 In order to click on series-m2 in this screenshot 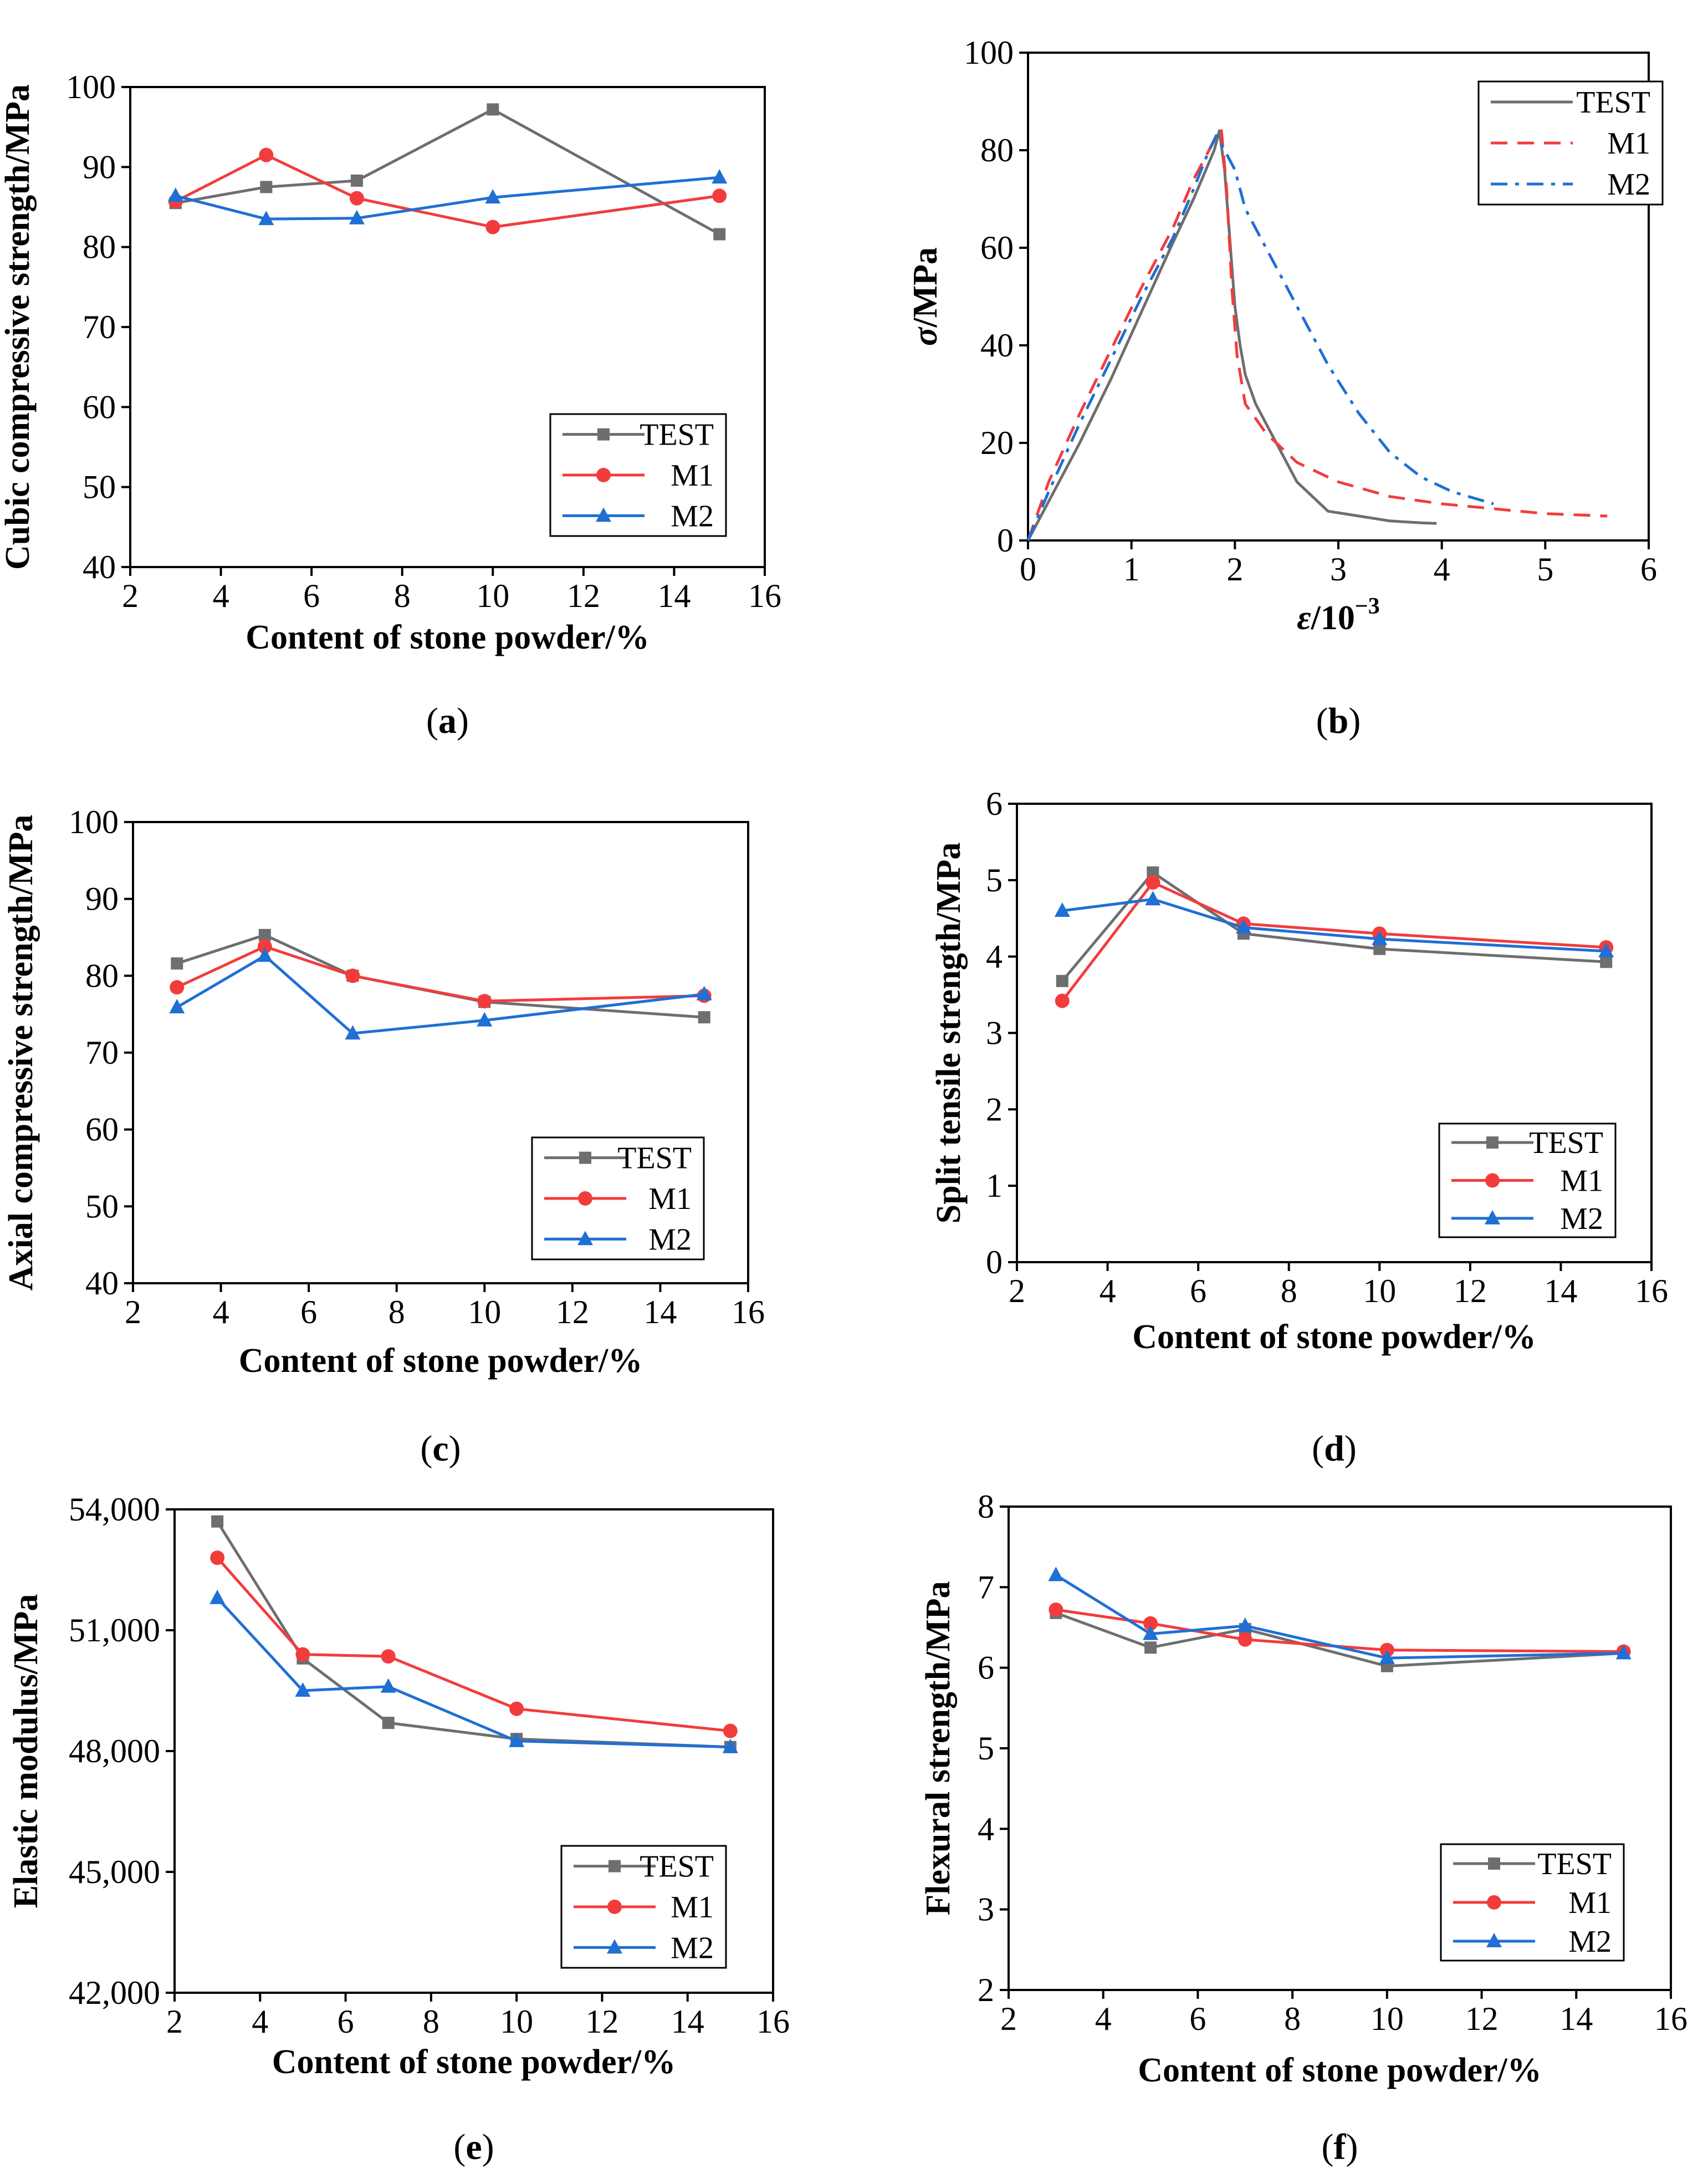, I will do `click(1334, 924)`.